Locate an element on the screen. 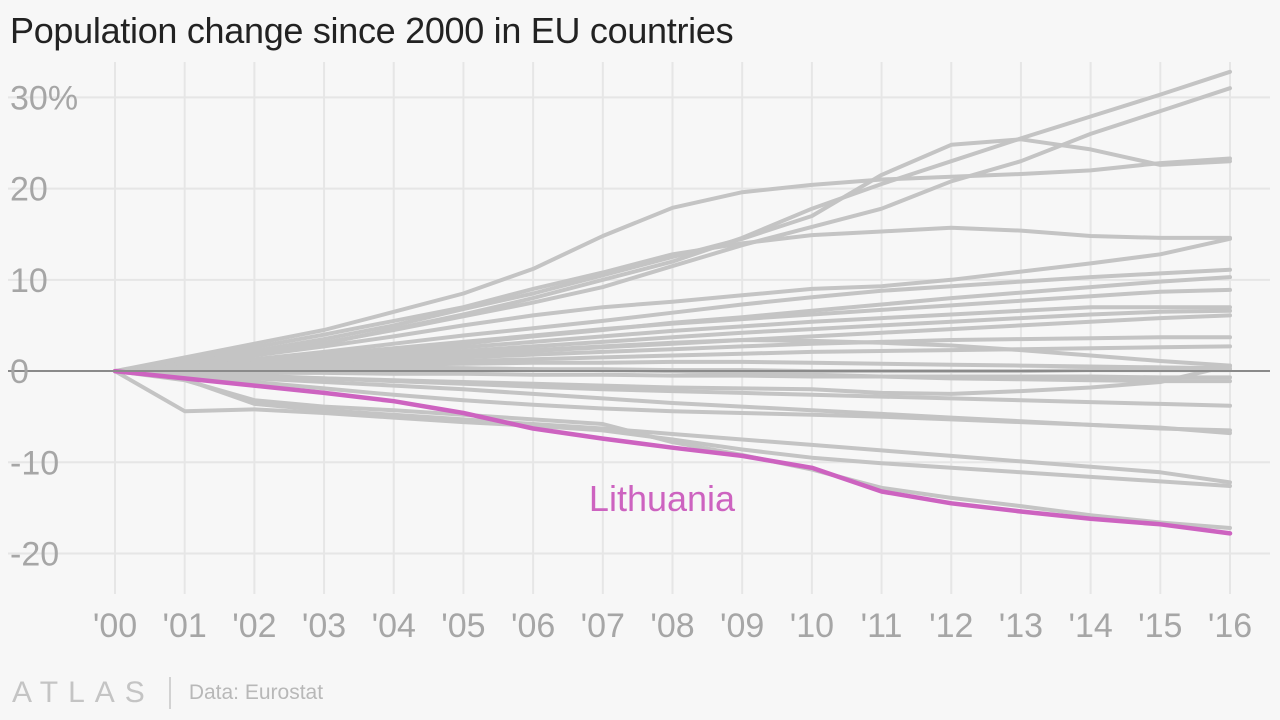  x-tick-label: '10 is located at coordinates (812, 626).